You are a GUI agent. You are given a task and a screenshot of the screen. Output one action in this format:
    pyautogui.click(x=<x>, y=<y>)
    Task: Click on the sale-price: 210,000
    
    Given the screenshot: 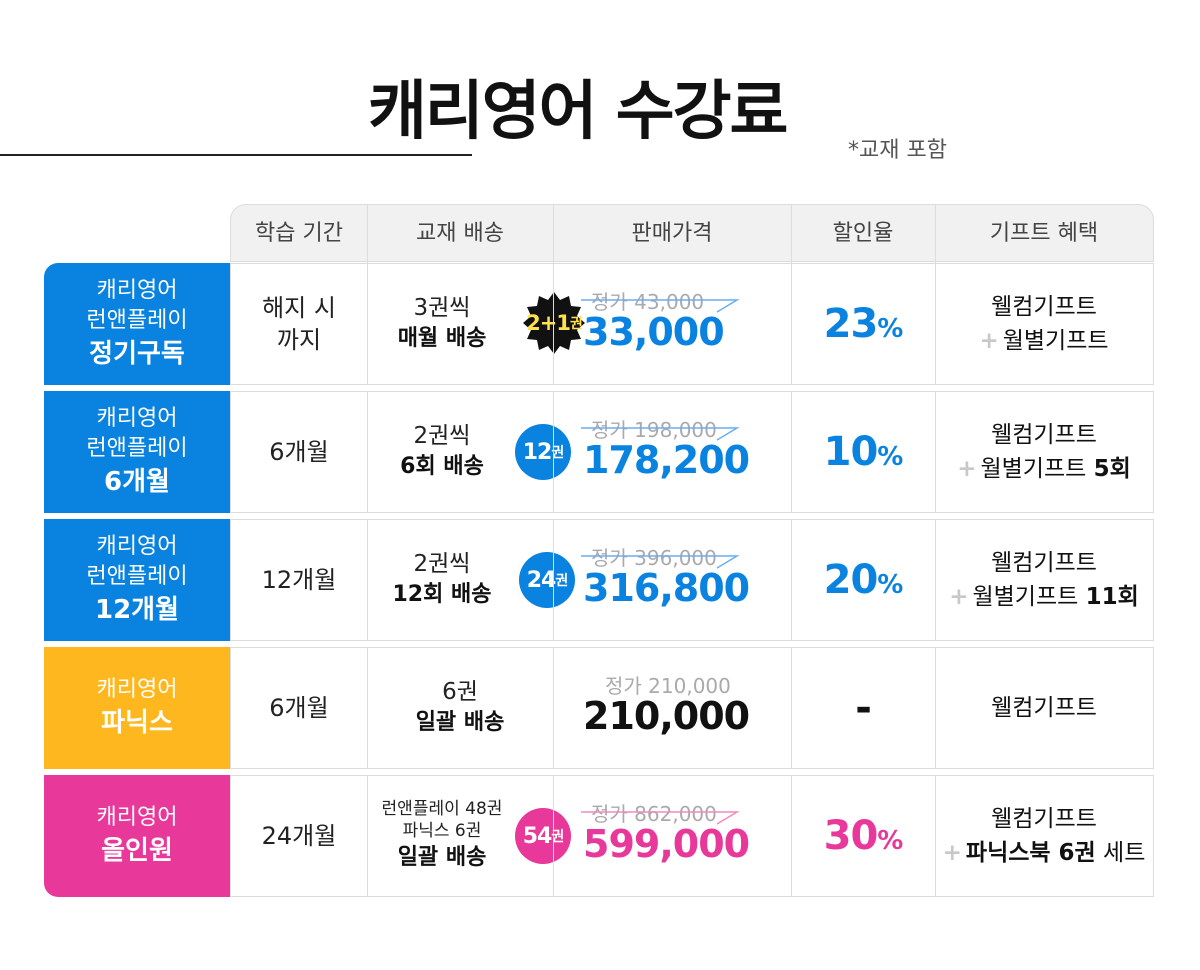 What is the action you would take?
    pyautogui.click(x=666, y=716)
    